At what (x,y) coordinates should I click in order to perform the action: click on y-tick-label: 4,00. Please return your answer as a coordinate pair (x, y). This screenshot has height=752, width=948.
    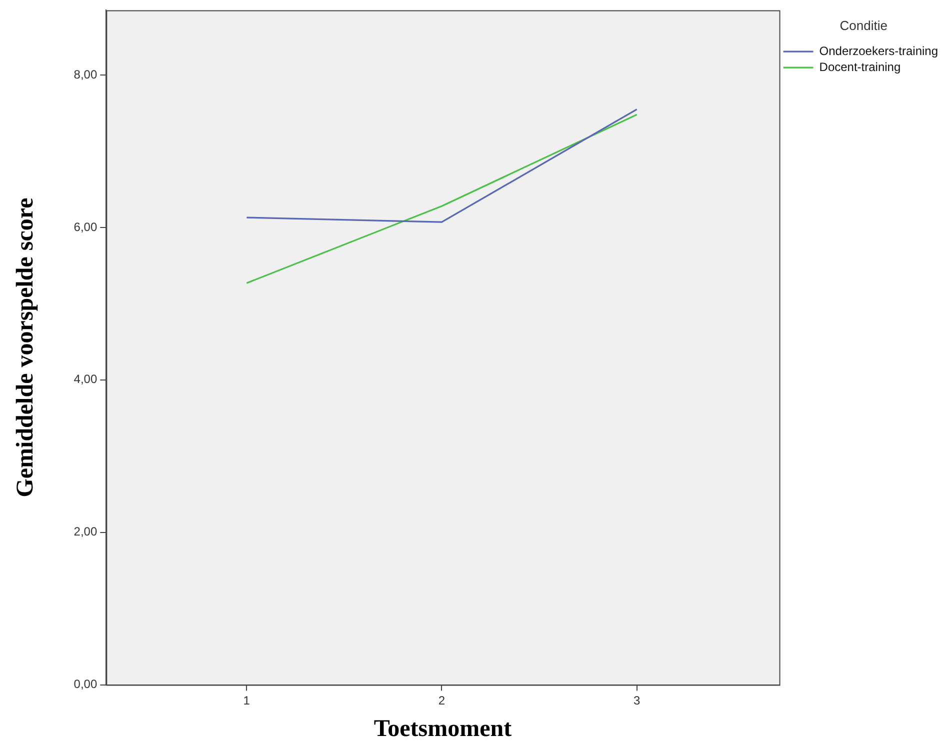
    Looking at the image, I should click on (86, 379).